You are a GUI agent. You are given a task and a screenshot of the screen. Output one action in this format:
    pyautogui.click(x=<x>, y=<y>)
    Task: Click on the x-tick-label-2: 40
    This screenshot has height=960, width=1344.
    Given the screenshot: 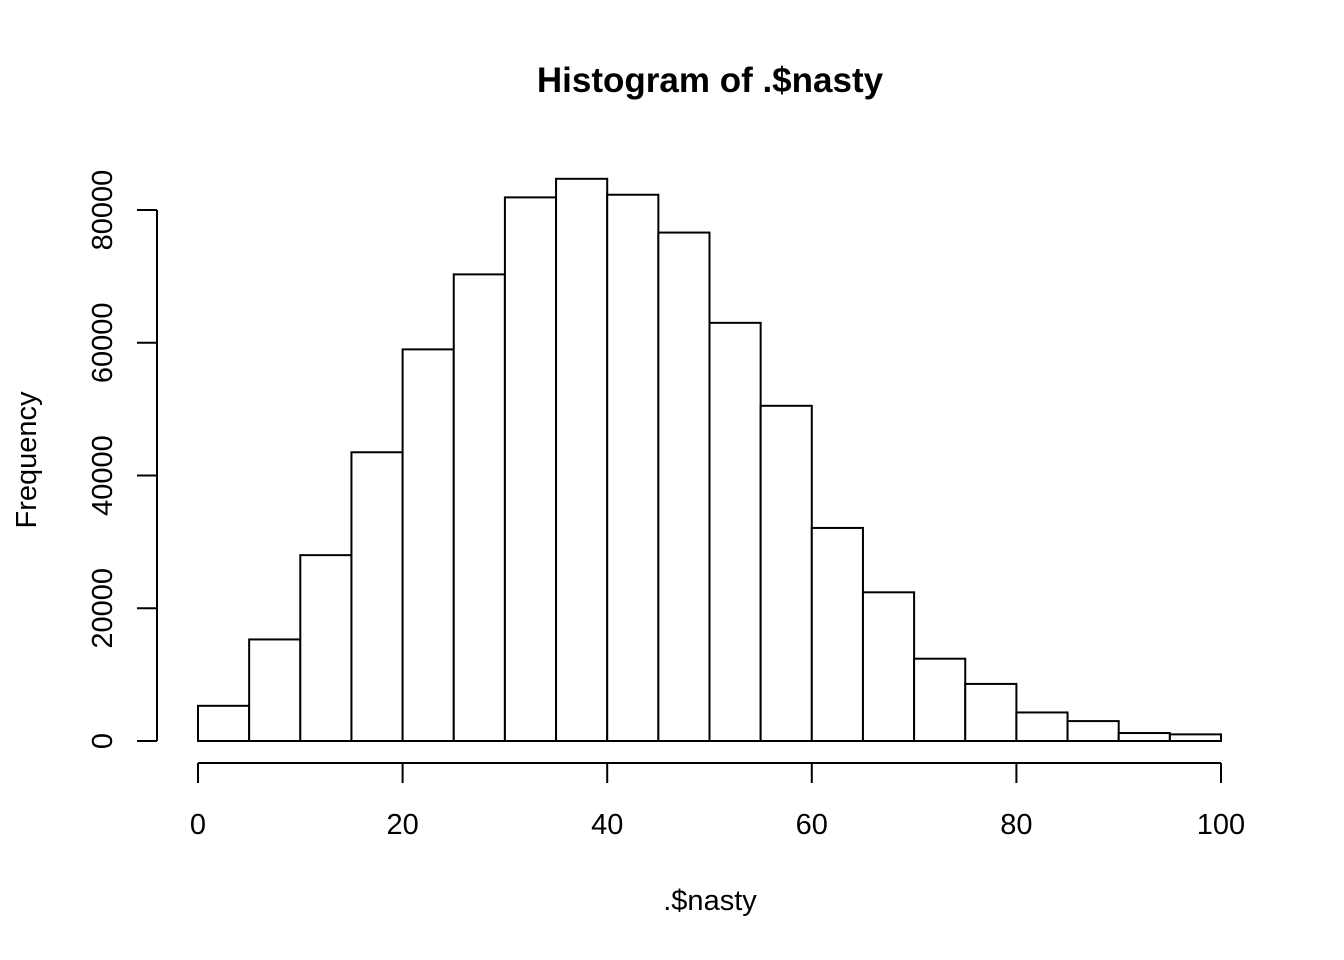 What is the action you would take?
    pyautogui.click(x=607, y=825)
    